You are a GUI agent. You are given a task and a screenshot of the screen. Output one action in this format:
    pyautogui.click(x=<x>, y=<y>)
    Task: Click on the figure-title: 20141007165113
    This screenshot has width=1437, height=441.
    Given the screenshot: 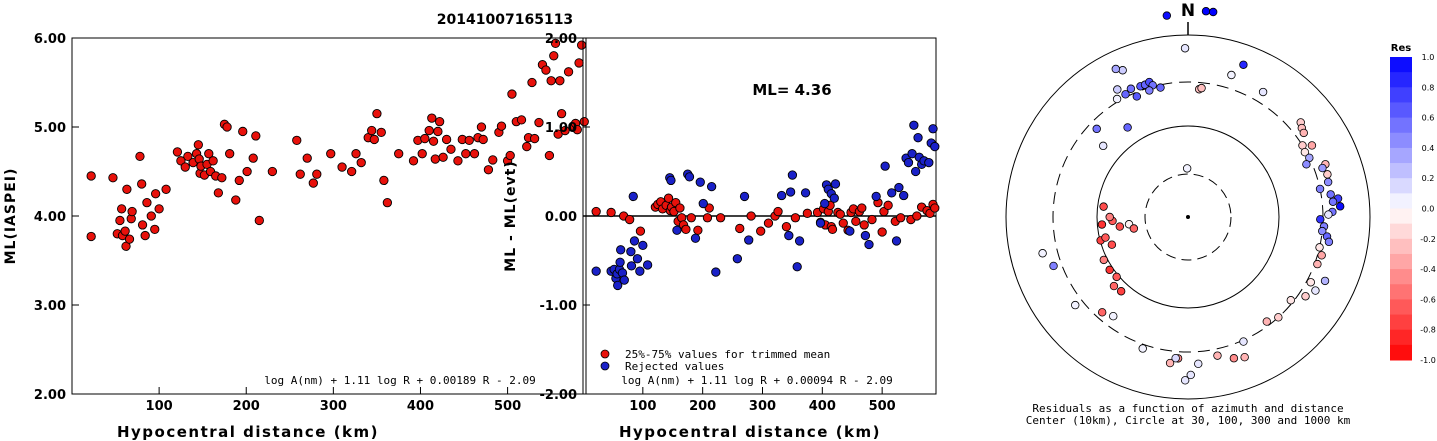 What is the action you would take?
    pyautogui.click(x=505, y=20)
    